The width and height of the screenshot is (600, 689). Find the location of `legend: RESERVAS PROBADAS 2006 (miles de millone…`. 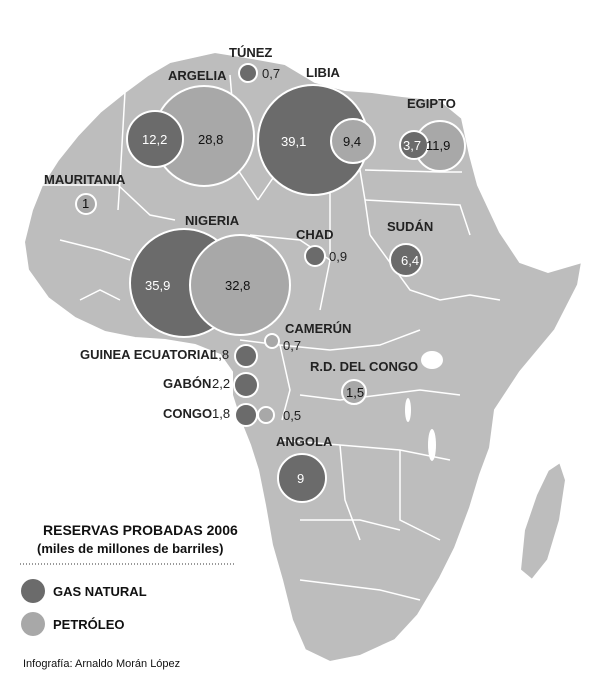

legend: RESERVAS PROBADAS 2006 (miles de millone… is located at coordinates (129, 579).